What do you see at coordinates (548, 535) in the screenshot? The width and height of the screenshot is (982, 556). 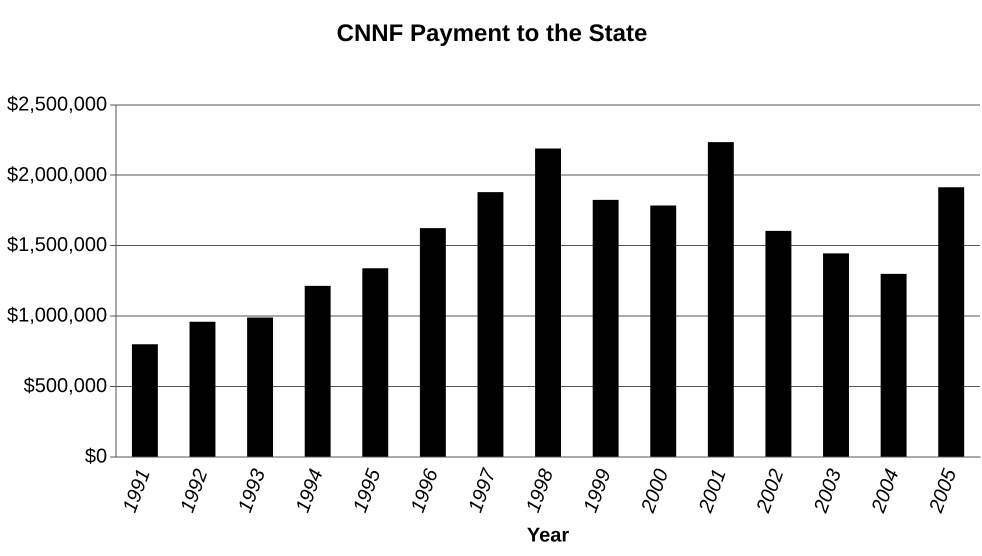 I see `x-axis-title: Year` at bounding box center [548, 535].